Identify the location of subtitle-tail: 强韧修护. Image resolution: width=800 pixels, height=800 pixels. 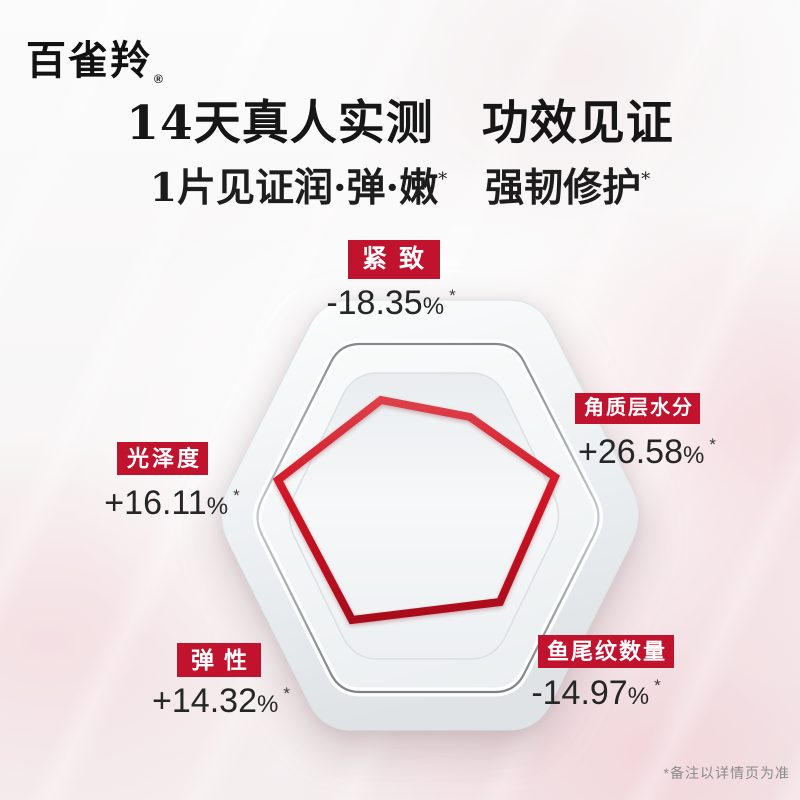
(563, 188).